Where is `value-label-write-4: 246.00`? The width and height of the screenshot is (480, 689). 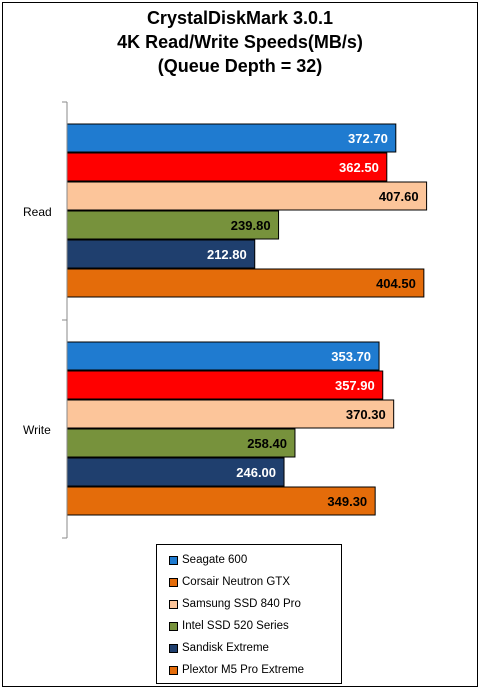
value-label-write-4: 246.00 is located at coordinates (256, 472).